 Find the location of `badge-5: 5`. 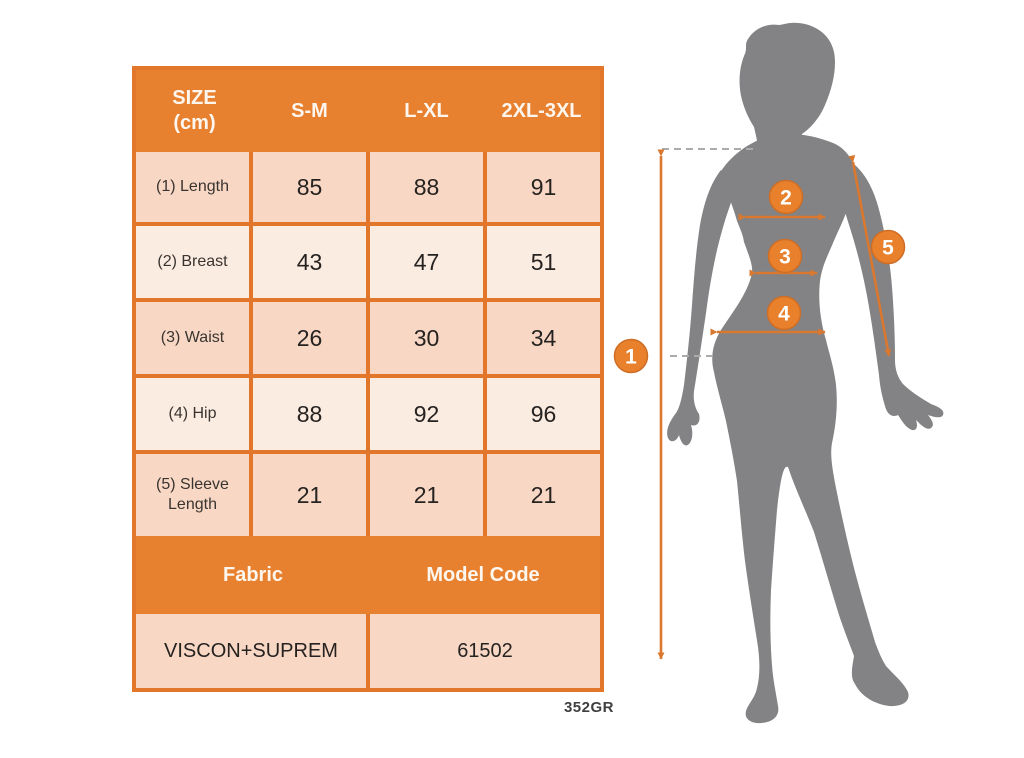

badge-5: 5 is located at coordinates (888, 247).